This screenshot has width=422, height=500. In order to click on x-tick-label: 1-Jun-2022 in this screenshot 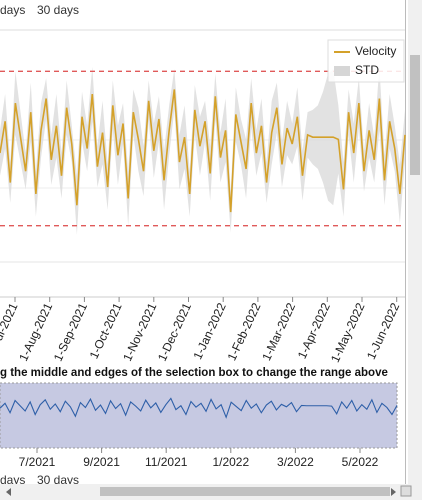, I will do `click(383, 330)`.